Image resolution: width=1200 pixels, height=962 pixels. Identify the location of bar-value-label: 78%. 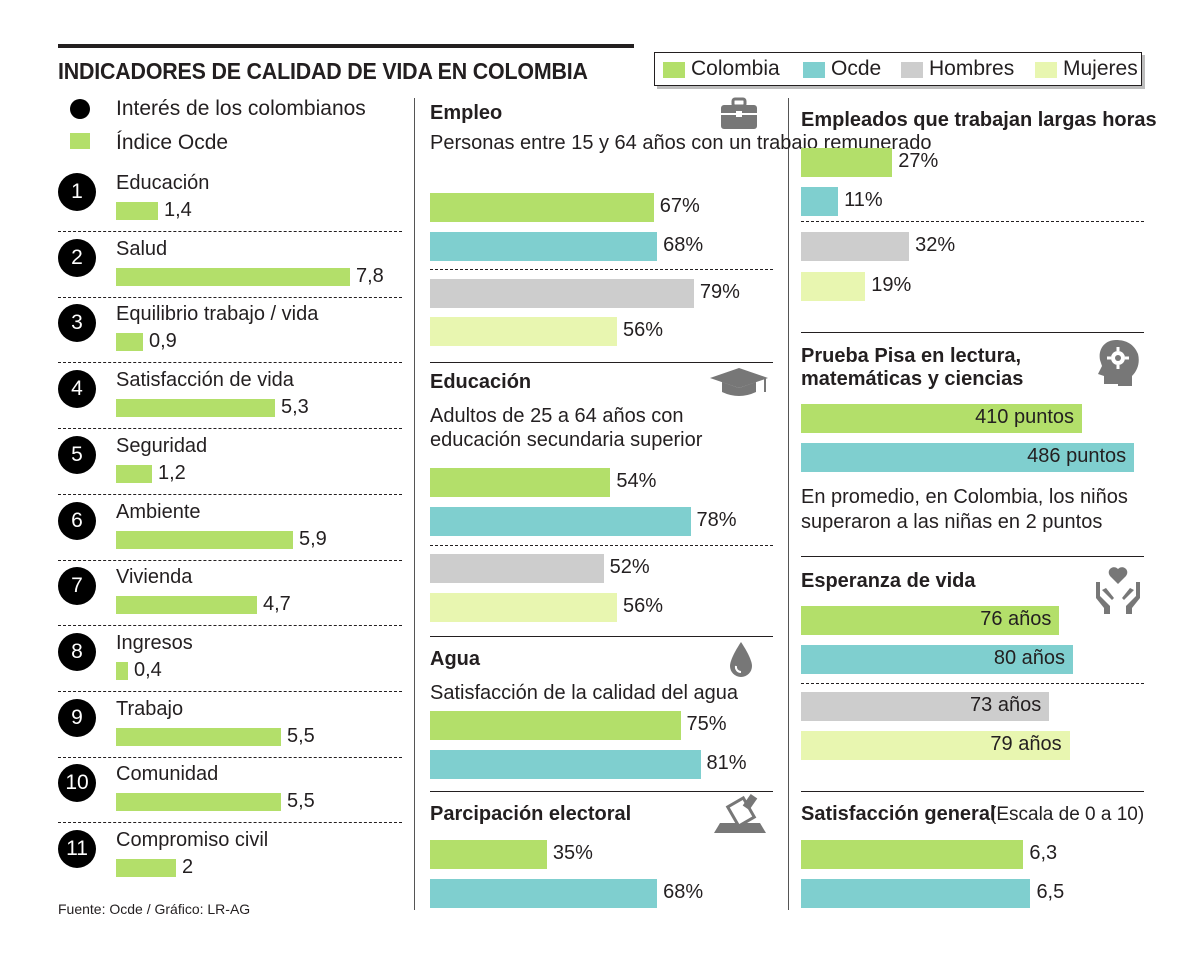
(716, 520).